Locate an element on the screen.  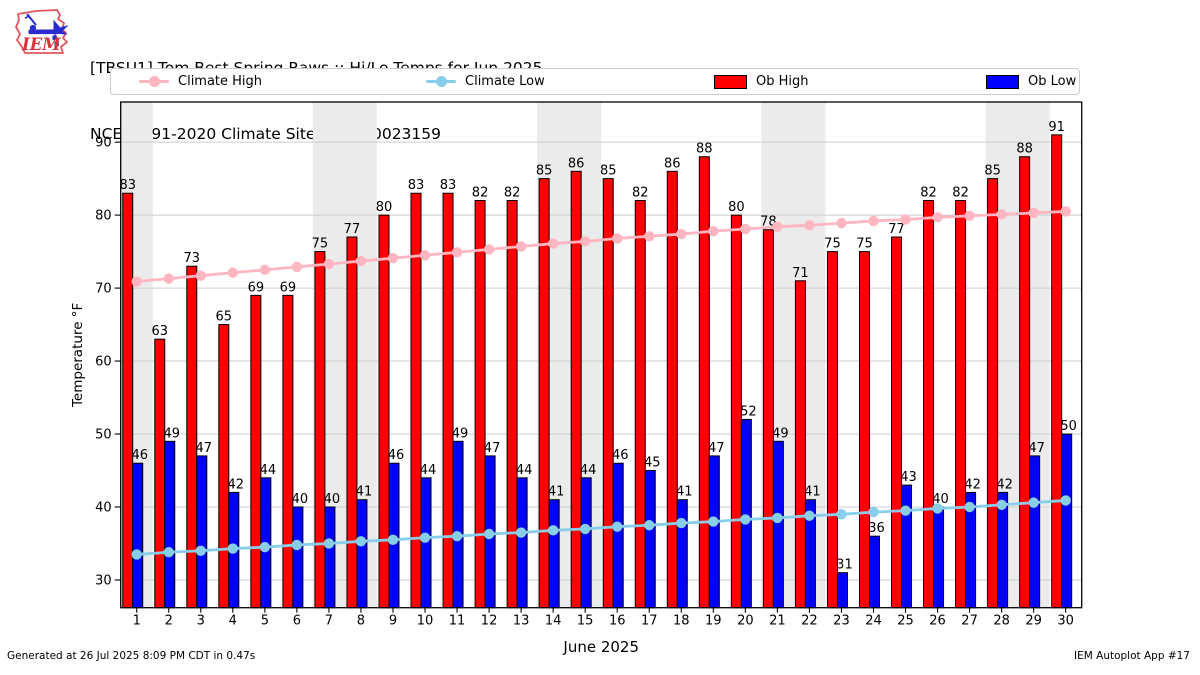
ob-high-value-label: 86 is located at coordinates (576, 163).